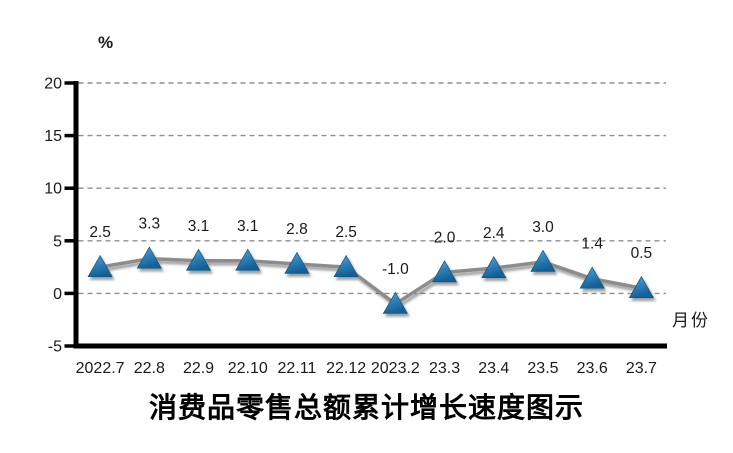 This screenshot has width=733, height=453. Describe the element at coordinates (53, 136) in the screenshot. I see `y-tick-label: 15` at that location.